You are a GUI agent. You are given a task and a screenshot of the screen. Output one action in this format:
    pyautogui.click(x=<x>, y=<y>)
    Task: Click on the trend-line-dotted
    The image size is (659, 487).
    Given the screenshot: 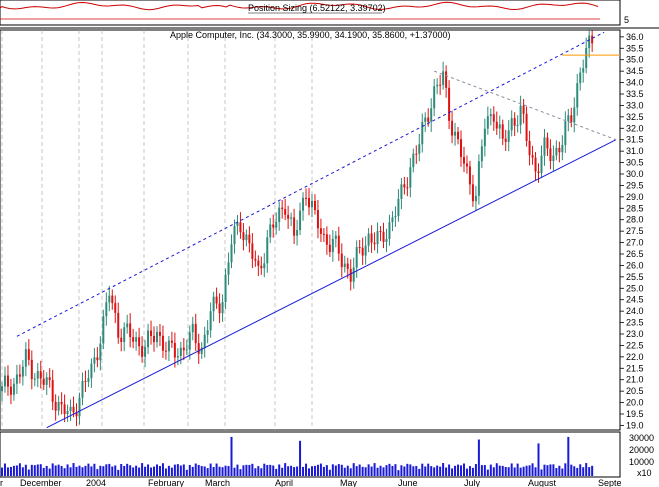 What is the action you would take?
    pyautogui.click(x=525, y=105)
    